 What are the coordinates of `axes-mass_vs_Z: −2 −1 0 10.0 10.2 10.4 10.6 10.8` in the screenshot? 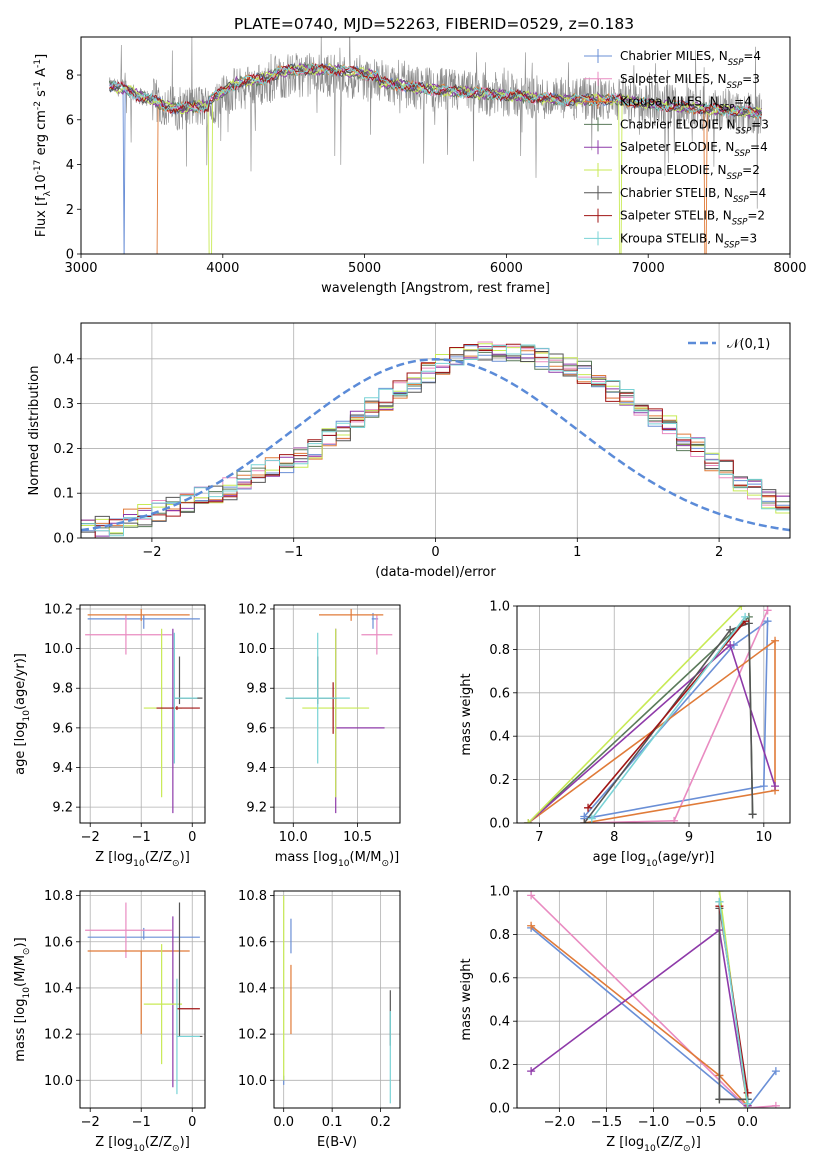 It's located at (125, 1009).